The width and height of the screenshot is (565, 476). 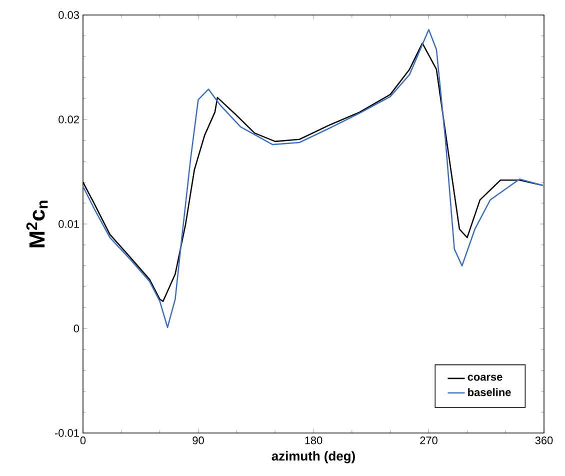 What do you see at coordinates (198, 440) in the screenshot?
I see `x-tick-label: 90` at bounding box center [198, 440].